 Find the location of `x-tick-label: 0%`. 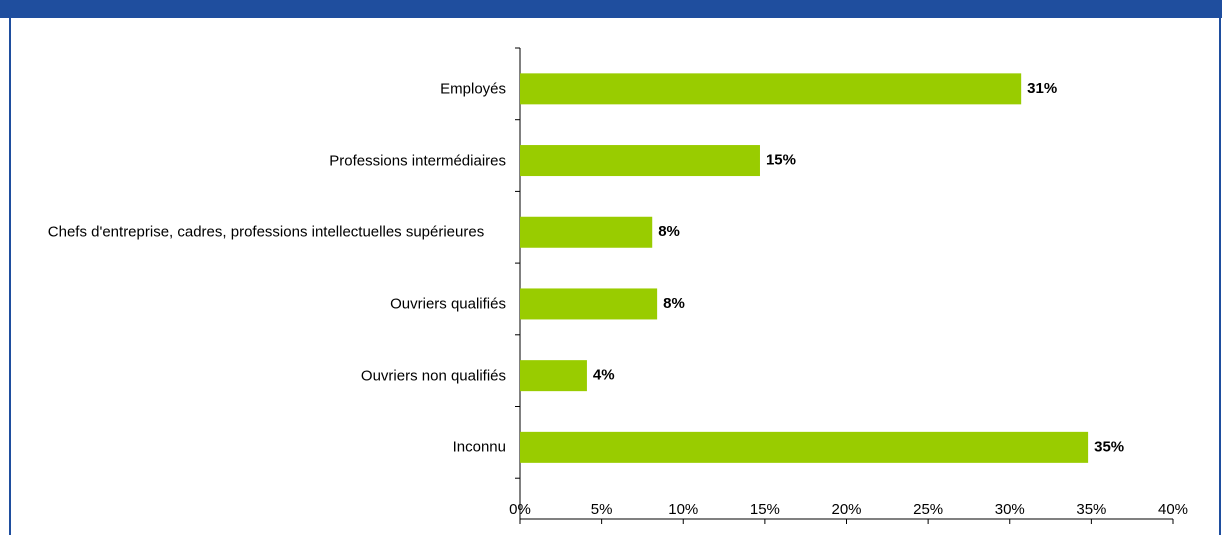

x-tick-label: 0% is located at coordinates (520, 509).